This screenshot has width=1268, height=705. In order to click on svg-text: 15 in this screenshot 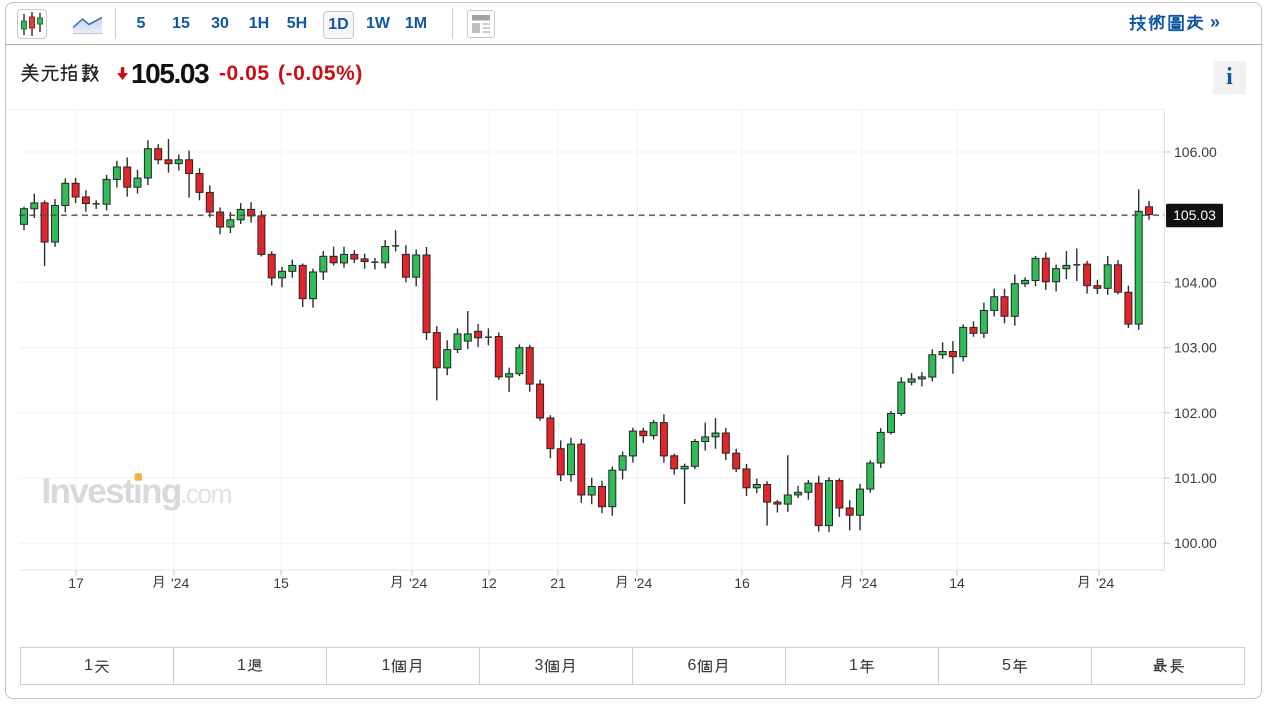, I will do `click(281, 583)`.